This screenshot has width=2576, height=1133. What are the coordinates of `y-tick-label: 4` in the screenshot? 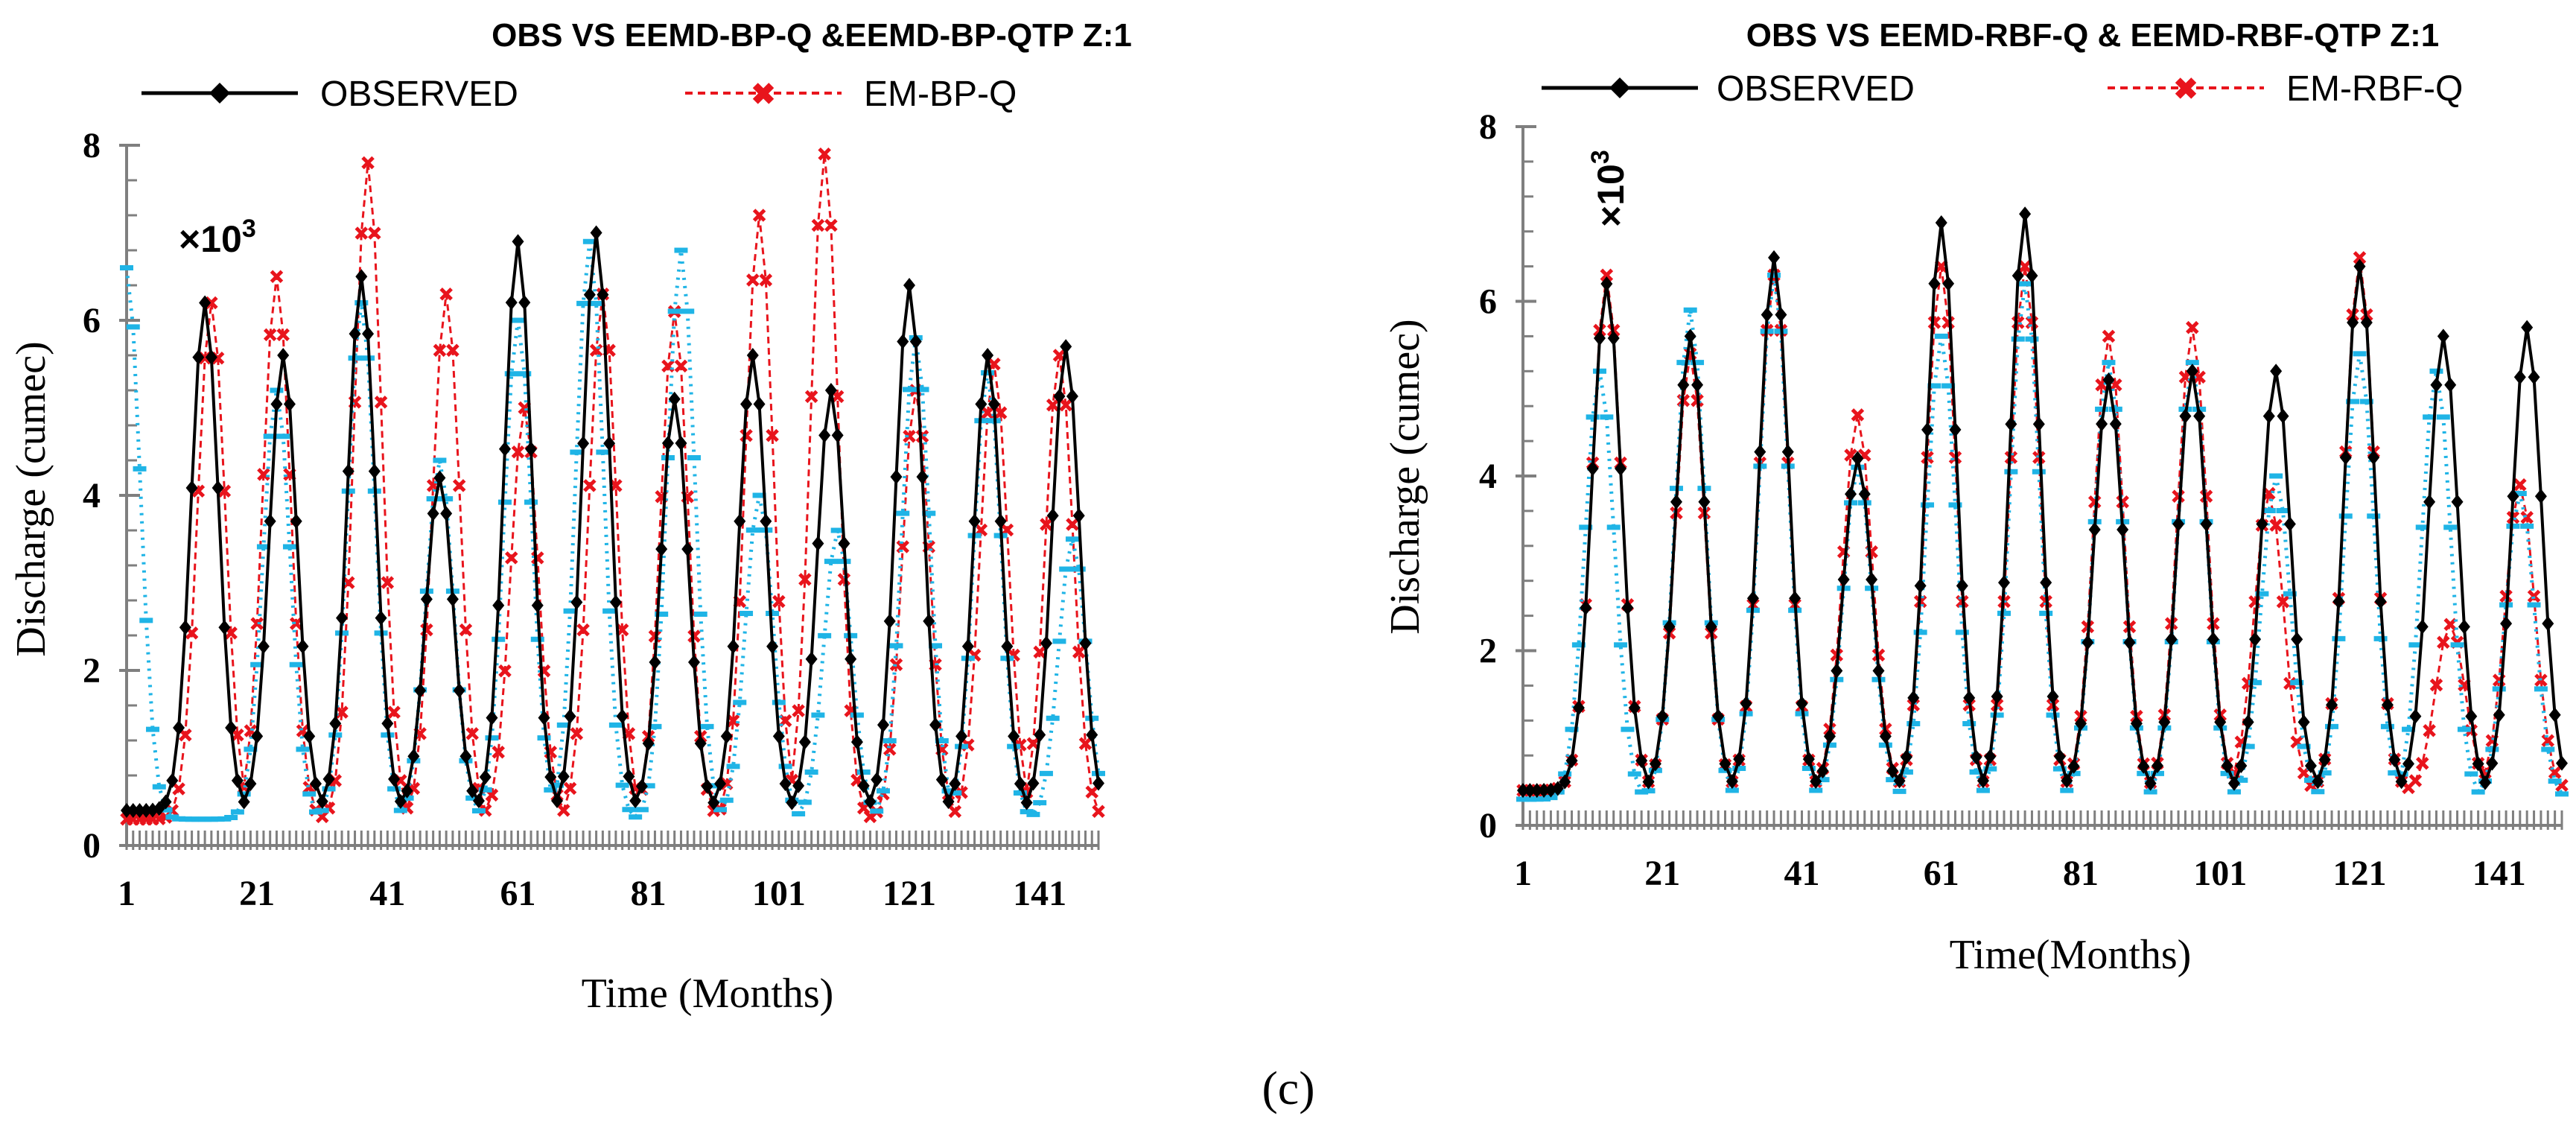 It's located at (1488, 476).